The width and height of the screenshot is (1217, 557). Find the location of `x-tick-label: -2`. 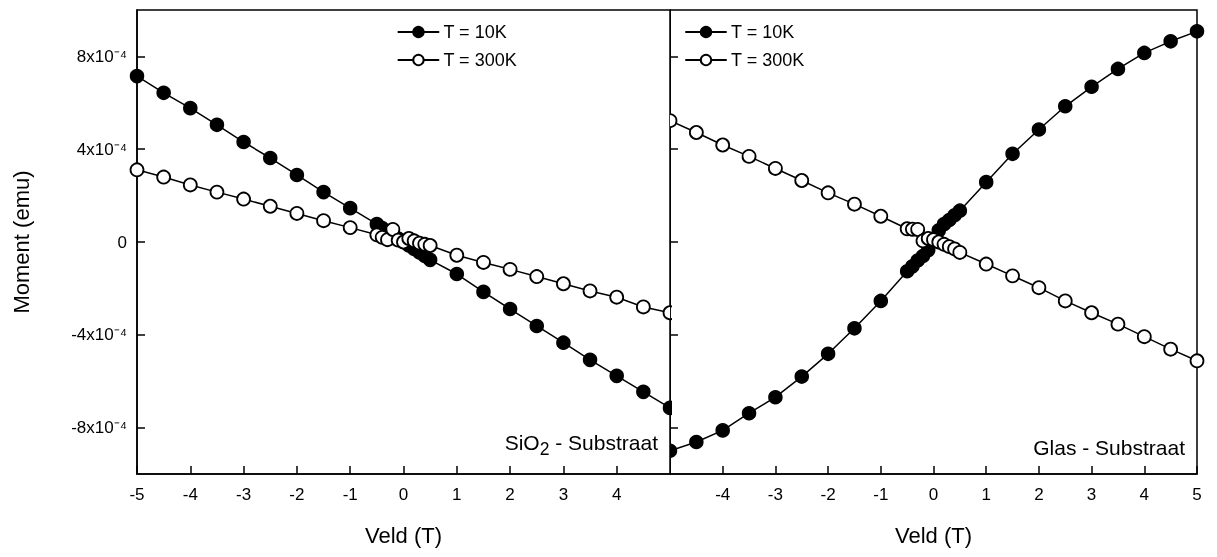

x-tick-label: -2 is located at coordinates (297, 494).